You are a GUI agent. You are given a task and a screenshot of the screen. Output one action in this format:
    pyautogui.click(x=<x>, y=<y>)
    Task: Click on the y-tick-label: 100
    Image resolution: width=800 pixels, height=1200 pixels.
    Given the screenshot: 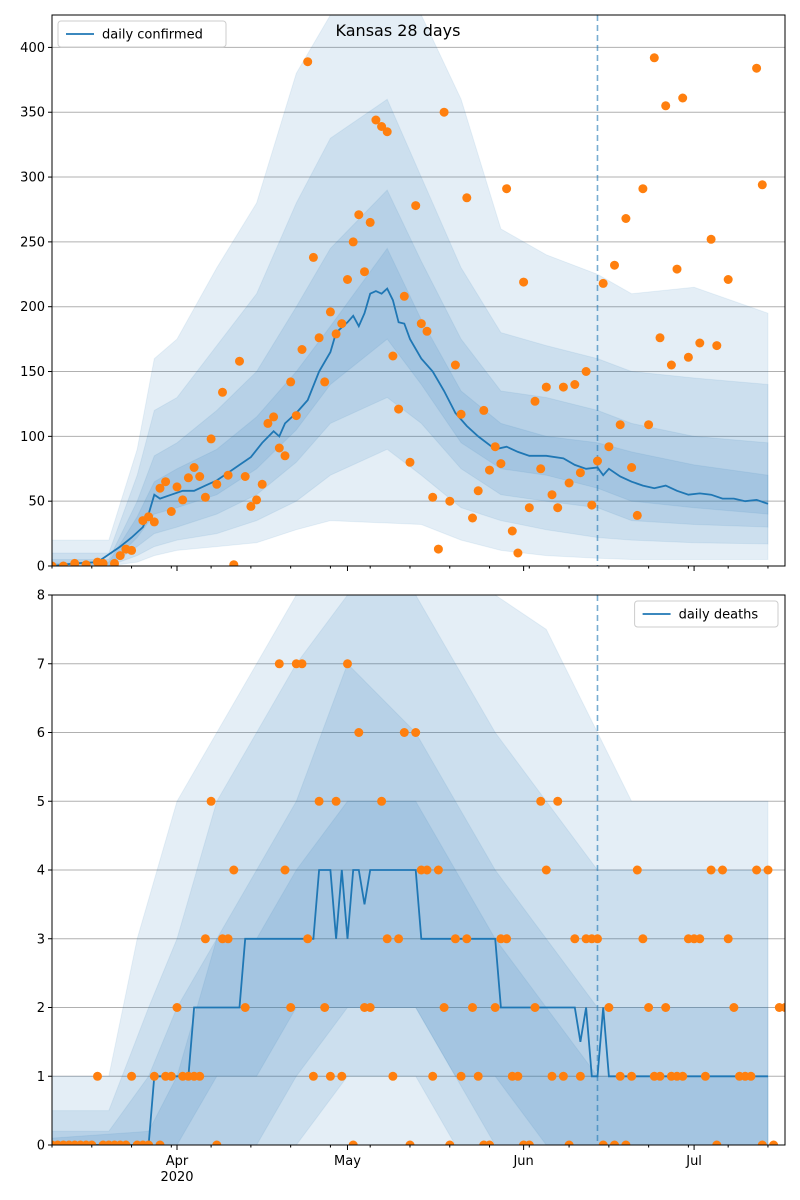 What is the action you would take?
    pyautogui.click(x=32, y=437)
    